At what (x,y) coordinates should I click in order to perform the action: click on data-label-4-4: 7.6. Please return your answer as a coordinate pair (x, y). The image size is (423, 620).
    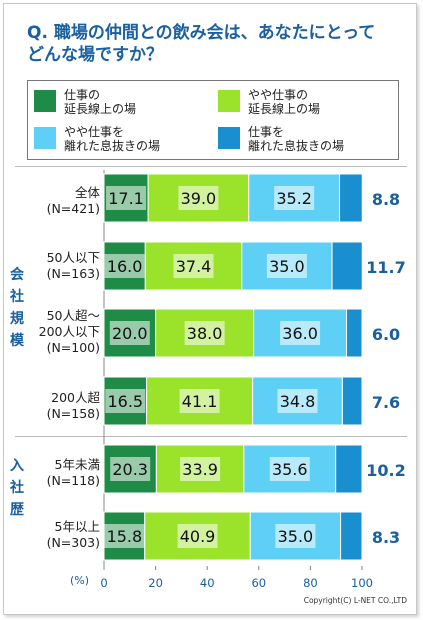
    Looking at the image, I should click on (386, 402).